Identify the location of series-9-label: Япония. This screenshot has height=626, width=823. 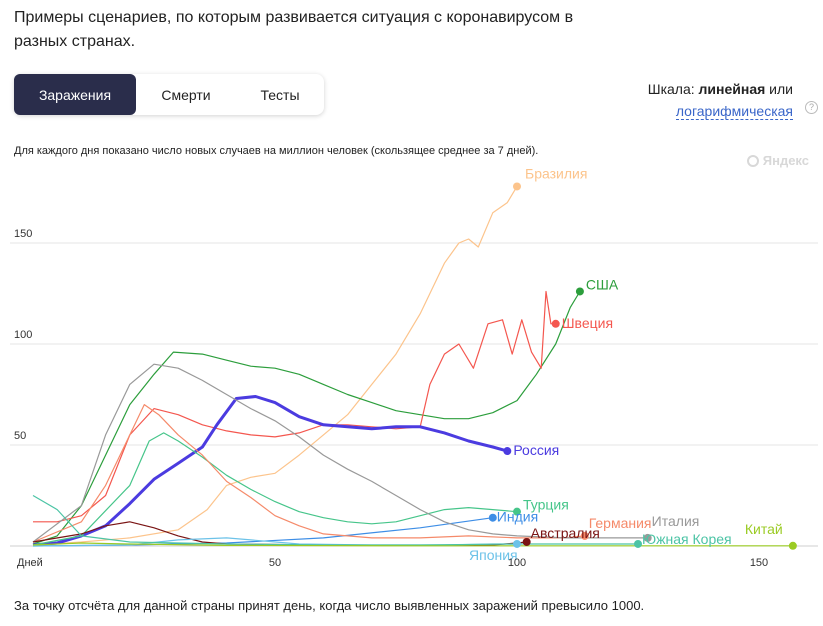
(493, 555).